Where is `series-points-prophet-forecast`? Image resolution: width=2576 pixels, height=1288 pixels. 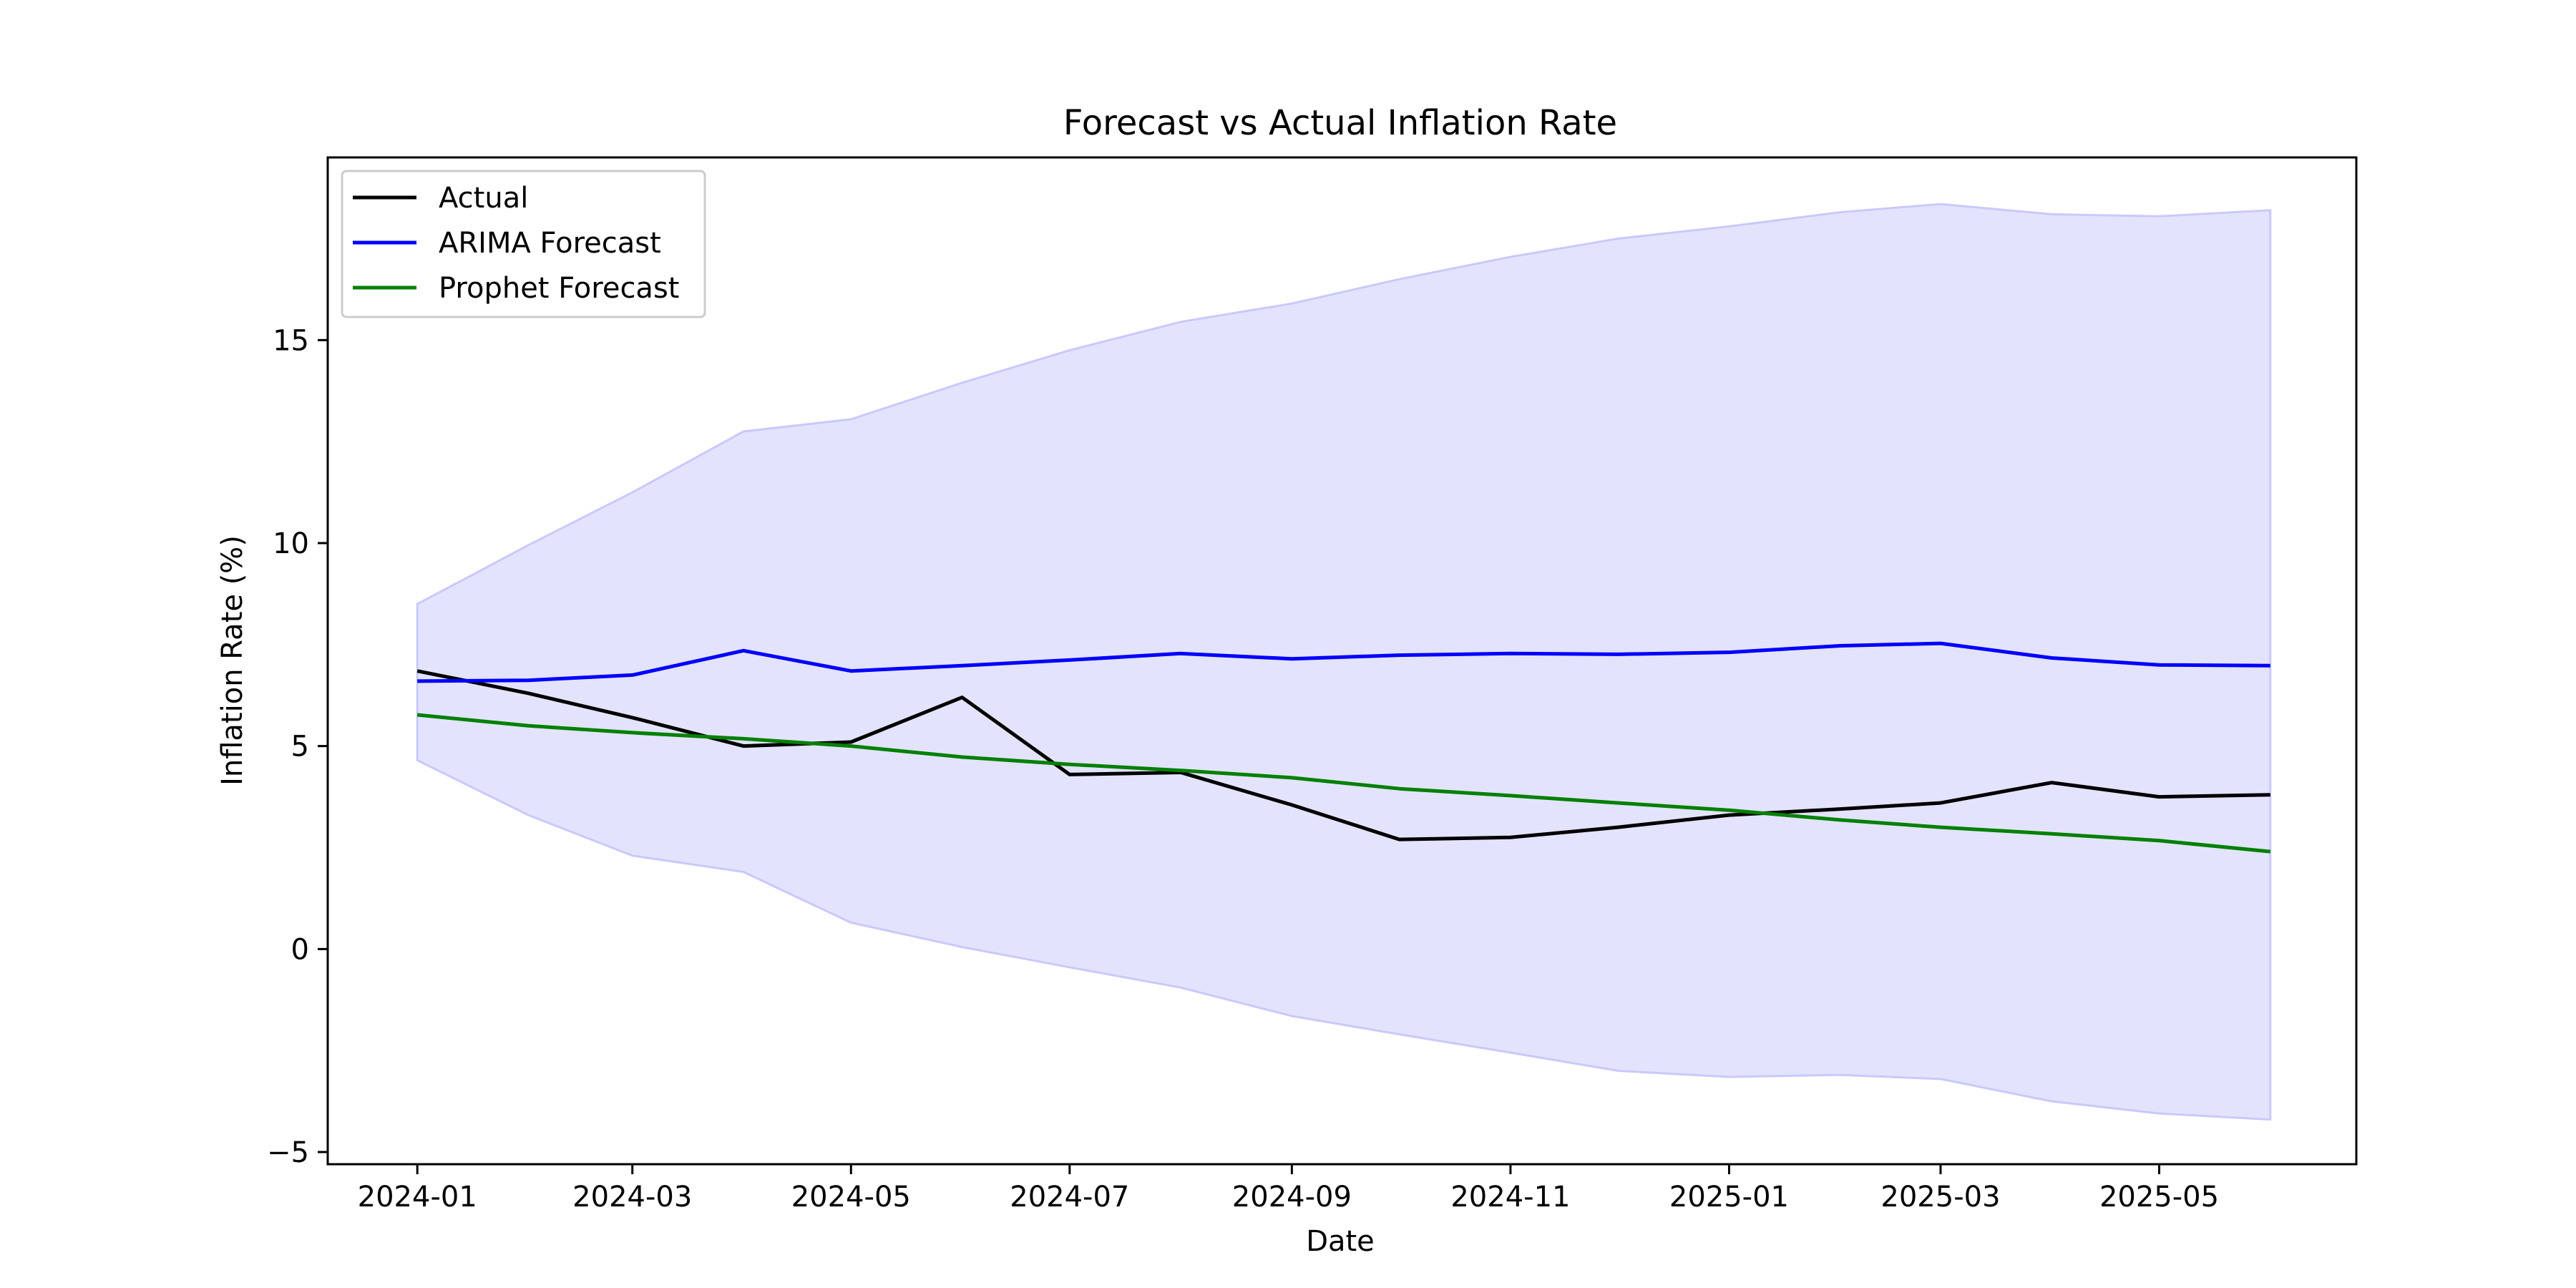 series-points-prophet-forecast is located at coordinates (1343, 783).